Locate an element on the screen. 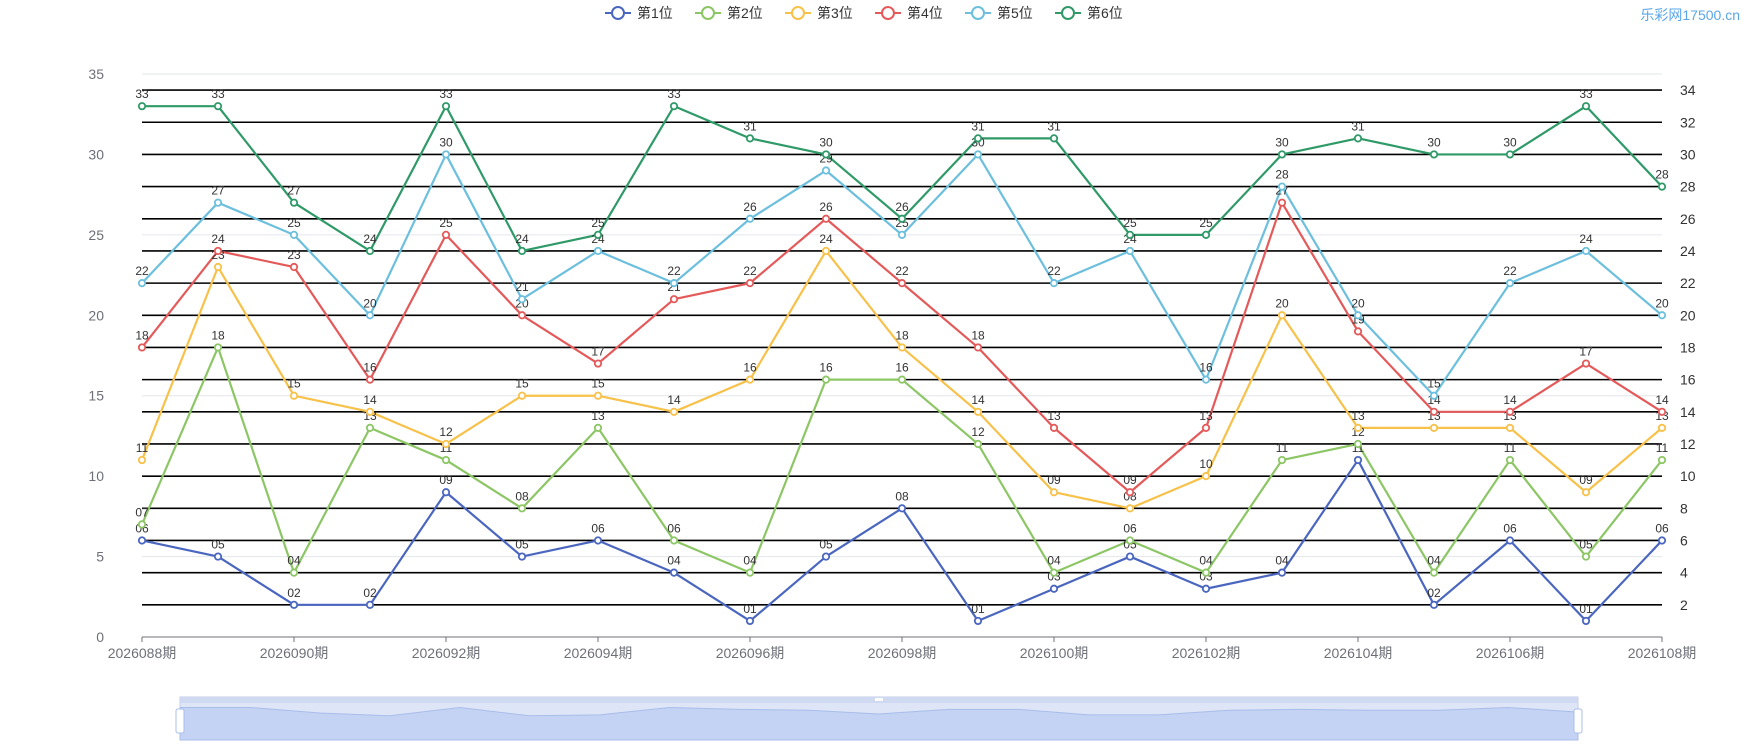 This screenshot has width=1750, height=750. zoom-handle-right is located at coordinates (1578, 721).